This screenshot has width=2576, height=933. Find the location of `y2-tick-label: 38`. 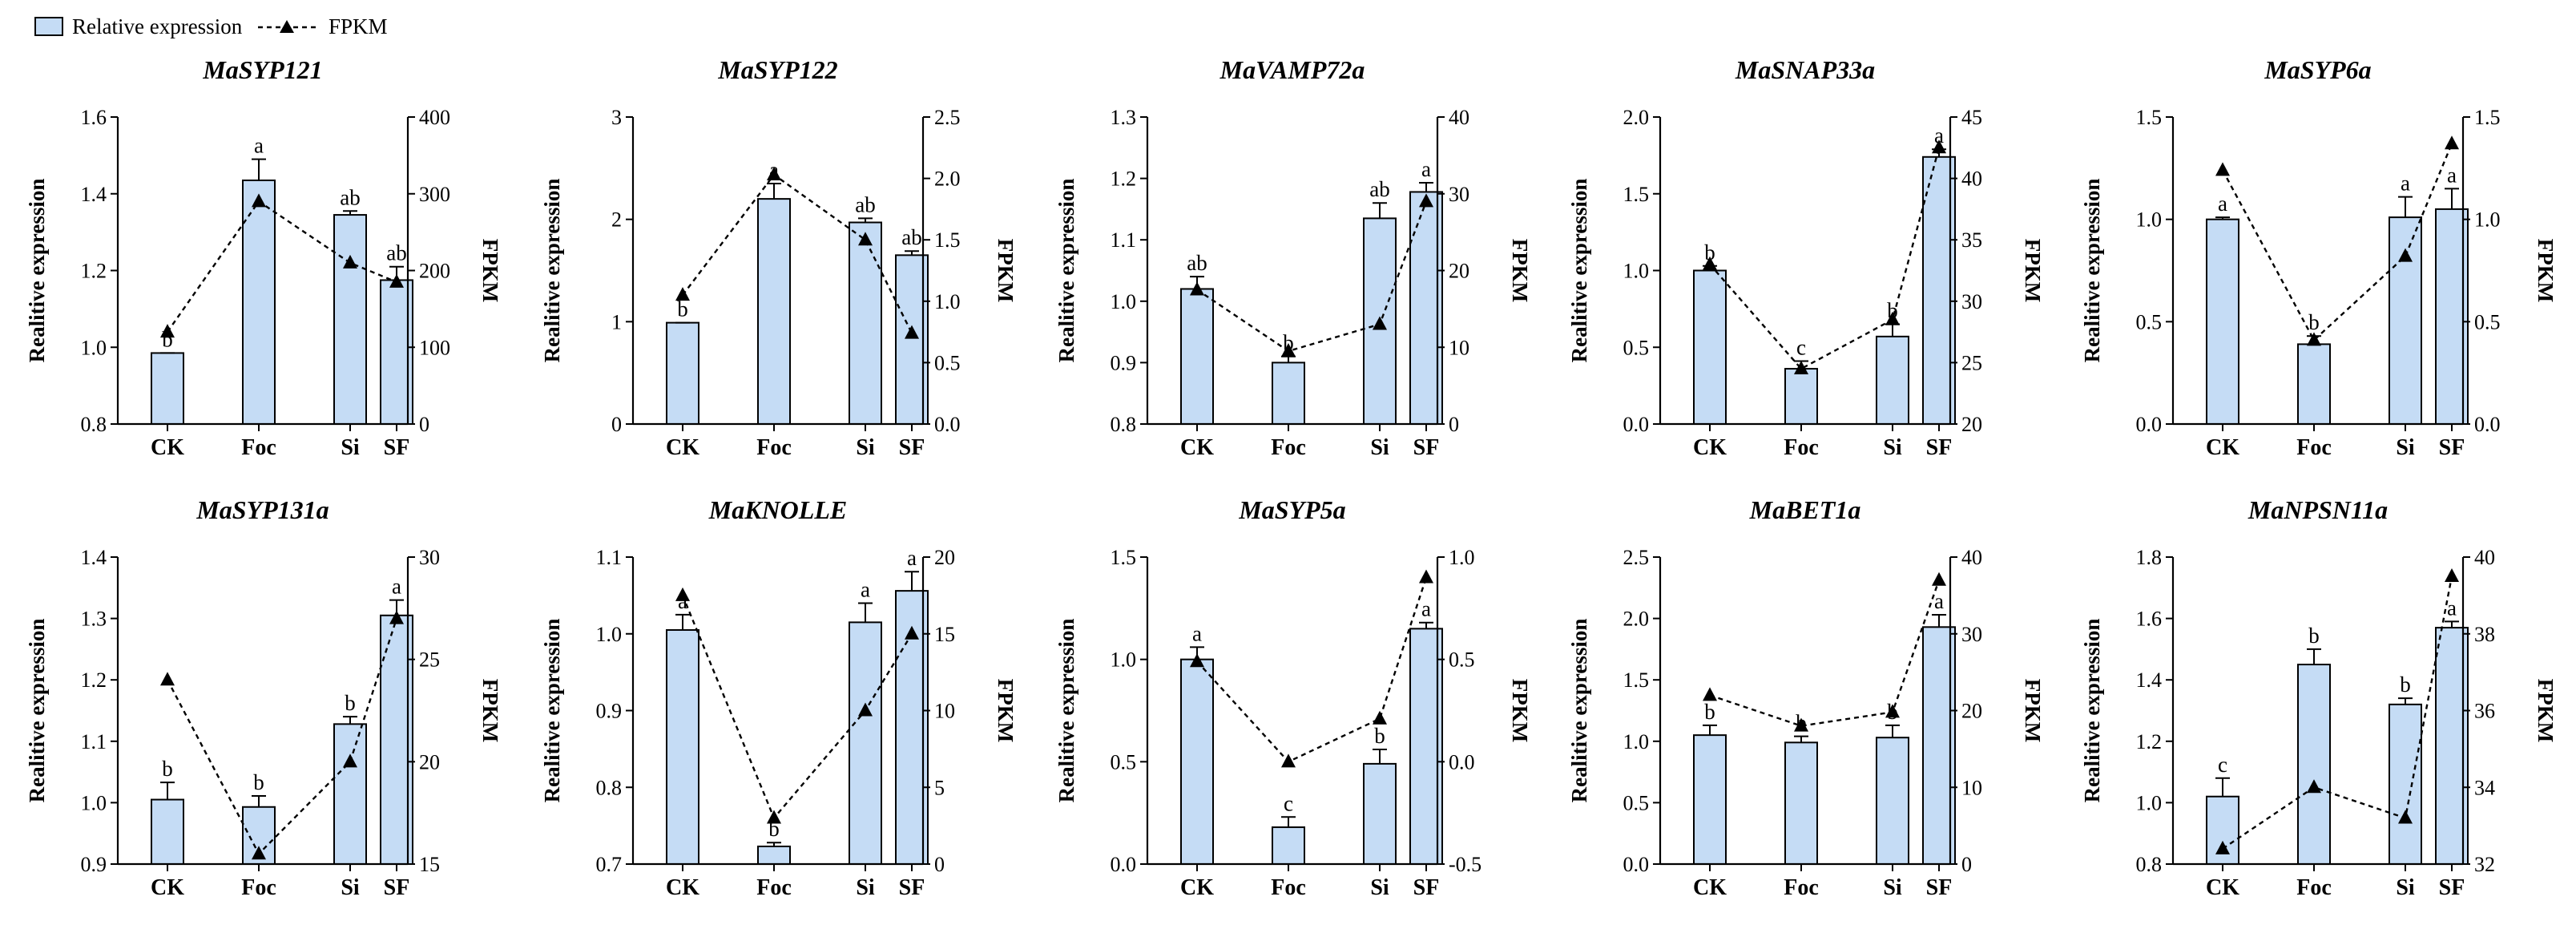

y2-tick-label: 38 is located at coordinates (2484, 634).